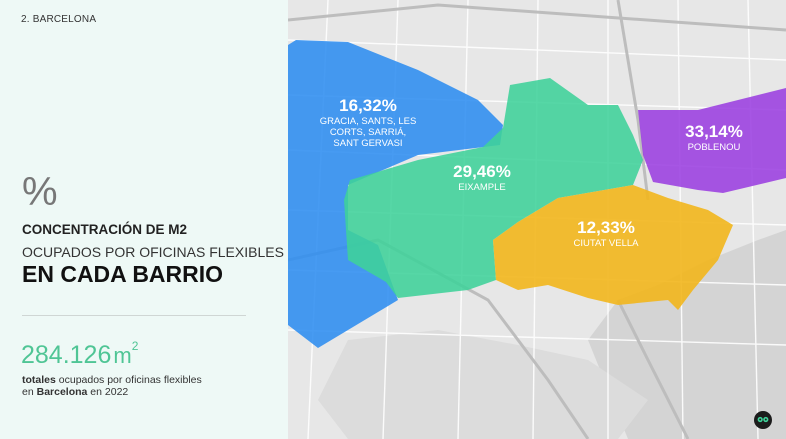 The image size is (786, 439). I want to click on label-eixample: 29,46% EIXAMPLE, so click(482, 177).